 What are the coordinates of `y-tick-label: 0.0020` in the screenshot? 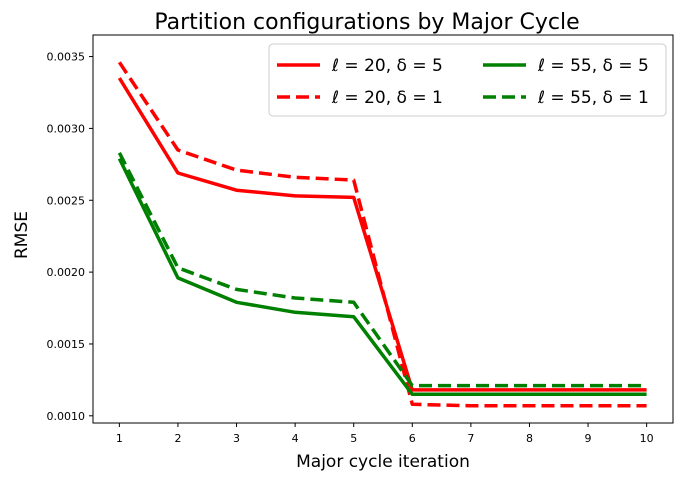 It's located at (66, 272).